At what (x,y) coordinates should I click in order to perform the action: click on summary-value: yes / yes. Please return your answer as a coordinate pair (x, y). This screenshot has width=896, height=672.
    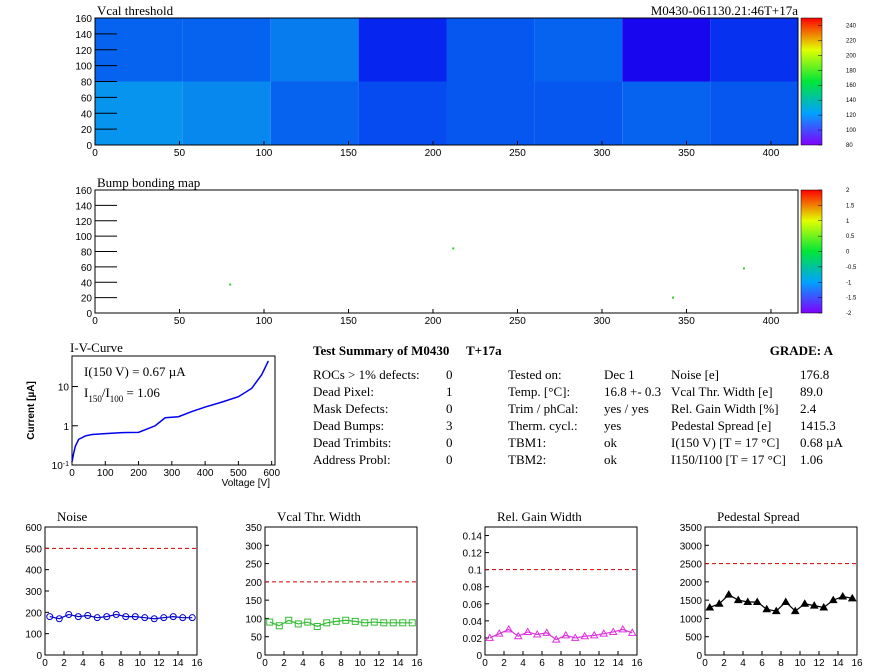
    Looking at the image, I should click on (626, 408).